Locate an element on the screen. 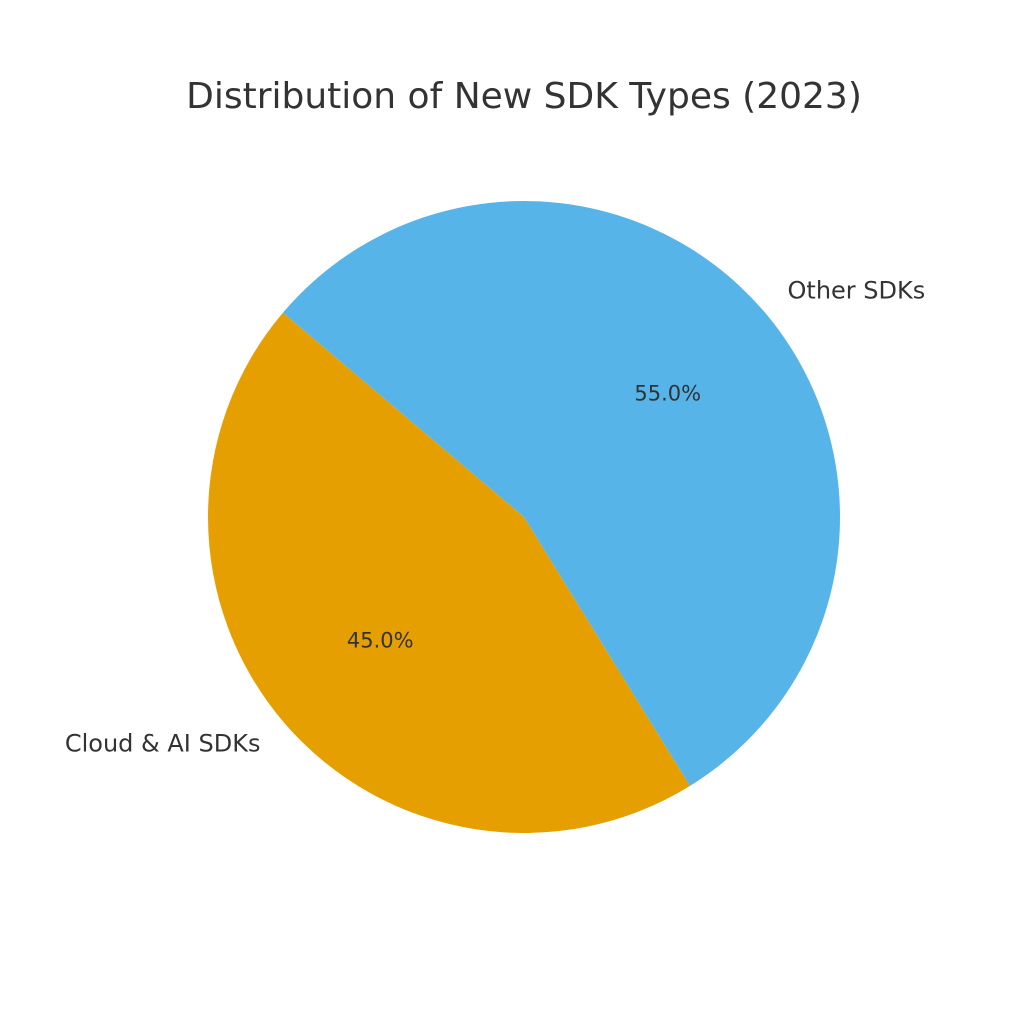 This screenshot has height=1024, width=1024. pct-label-cloud-ai-sdks: 45.0% is located at coordinates (380, 641).